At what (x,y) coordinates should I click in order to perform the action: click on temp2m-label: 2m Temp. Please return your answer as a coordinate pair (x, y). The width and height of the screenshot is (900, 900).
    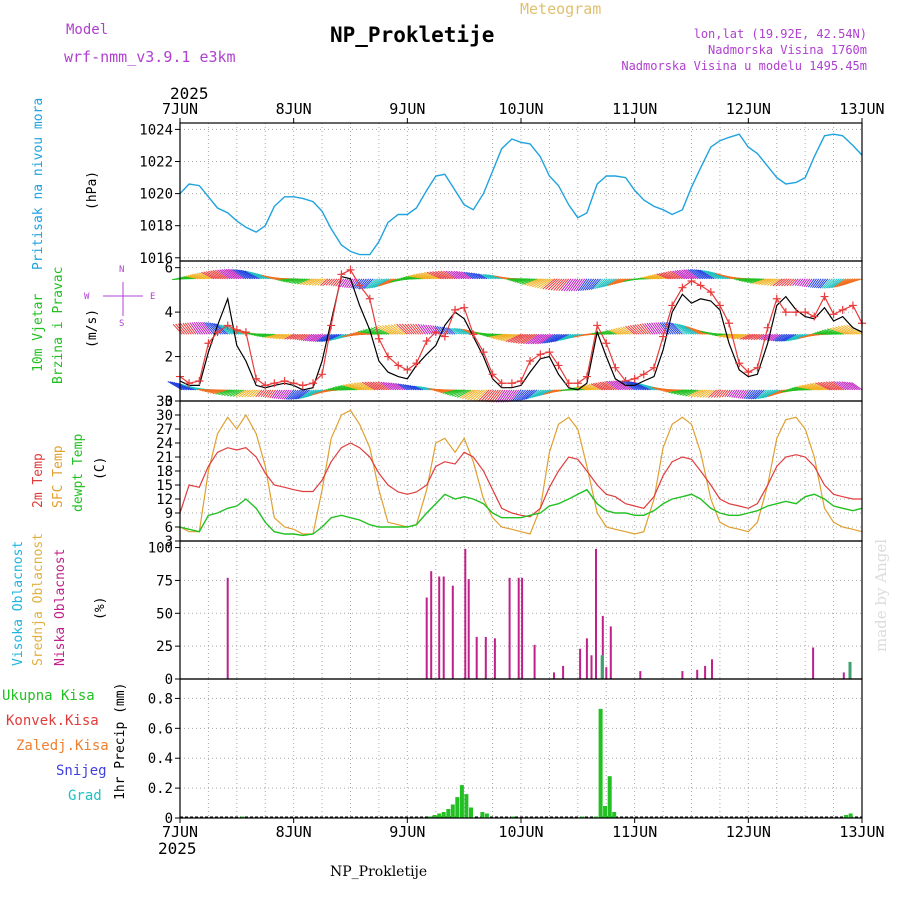
    Looking at the image, I should click on (38, 480).